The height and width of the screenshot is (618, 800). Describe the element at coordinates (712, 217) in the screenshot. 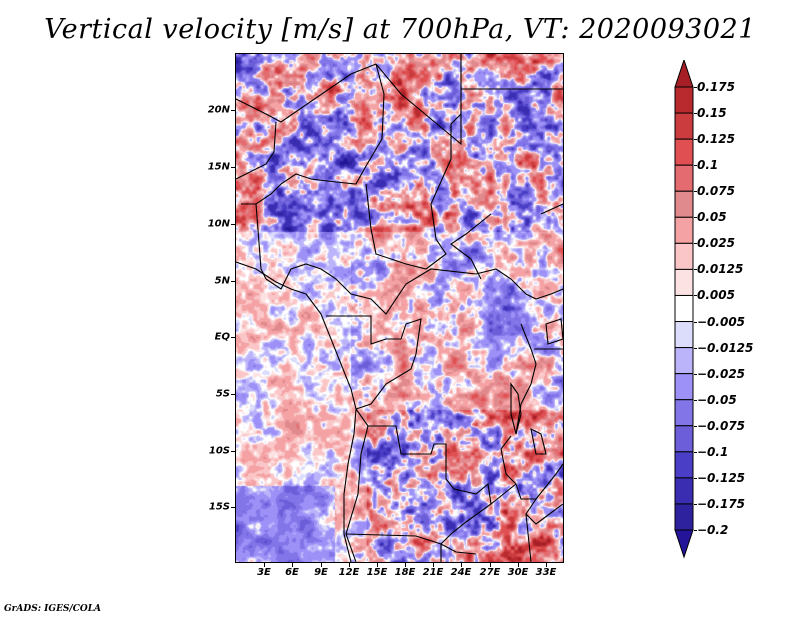

I see `colorbar-label: 0.05` at that location.